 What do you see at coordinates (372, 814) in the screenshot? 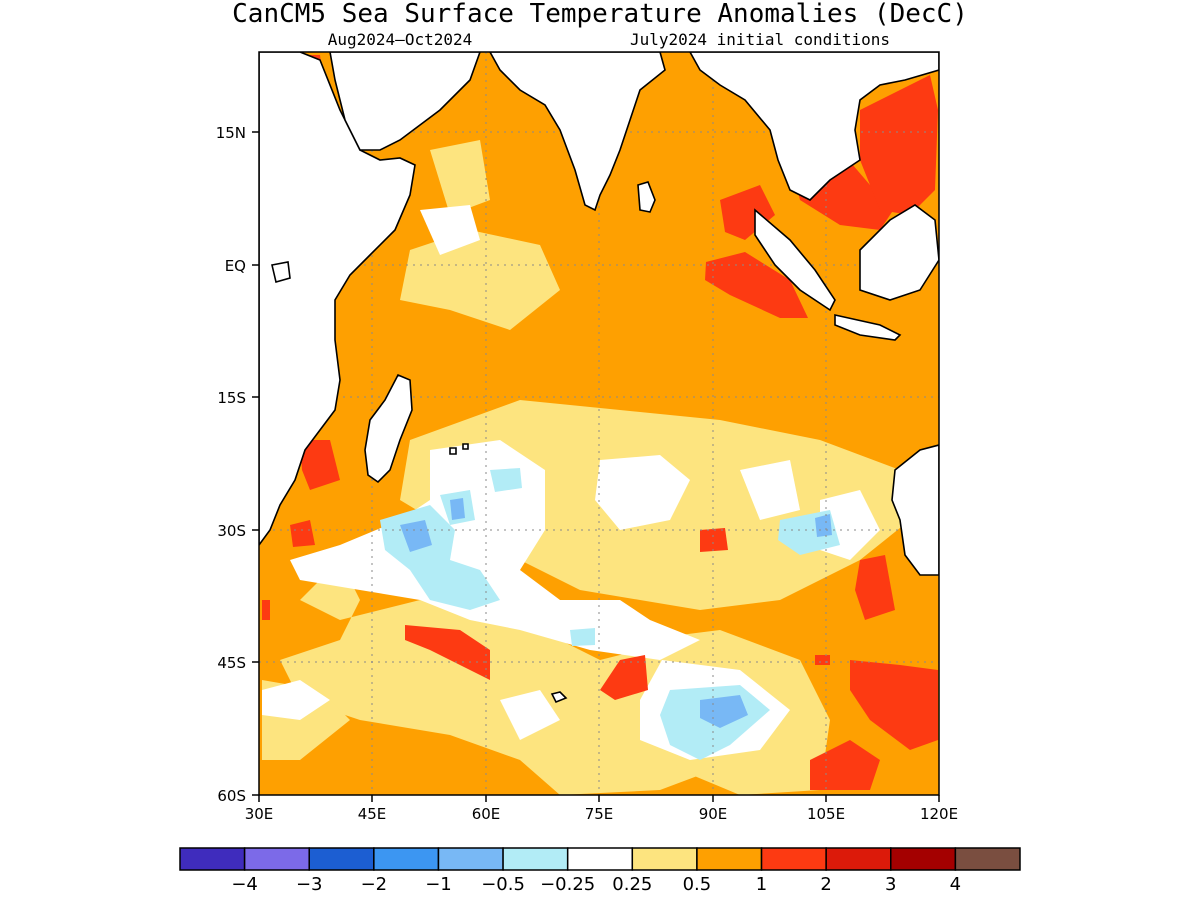
I see `lon-tick-label: 45E` at bounding box center [372, 814].